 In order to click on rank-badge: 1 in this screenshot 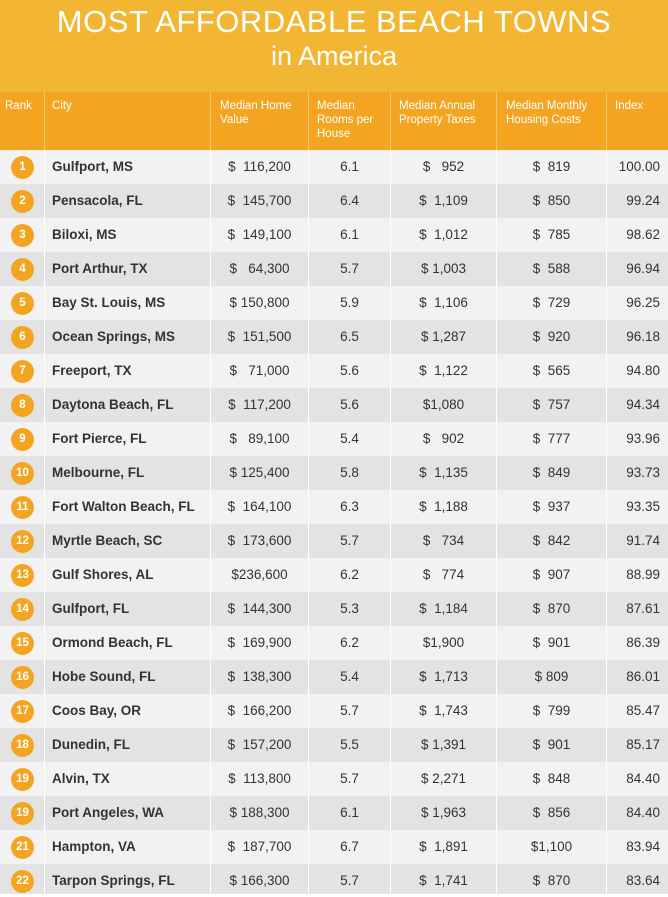, I will do `click(22, 167)`.